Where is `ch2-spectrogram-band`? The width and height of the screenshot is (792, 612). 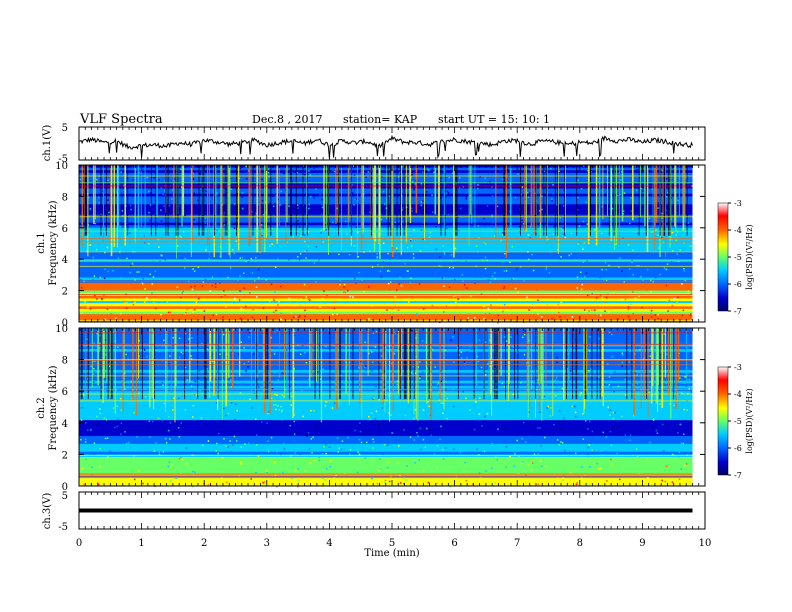
ch2-spectrogram-band is located at coordinates (386, 406).